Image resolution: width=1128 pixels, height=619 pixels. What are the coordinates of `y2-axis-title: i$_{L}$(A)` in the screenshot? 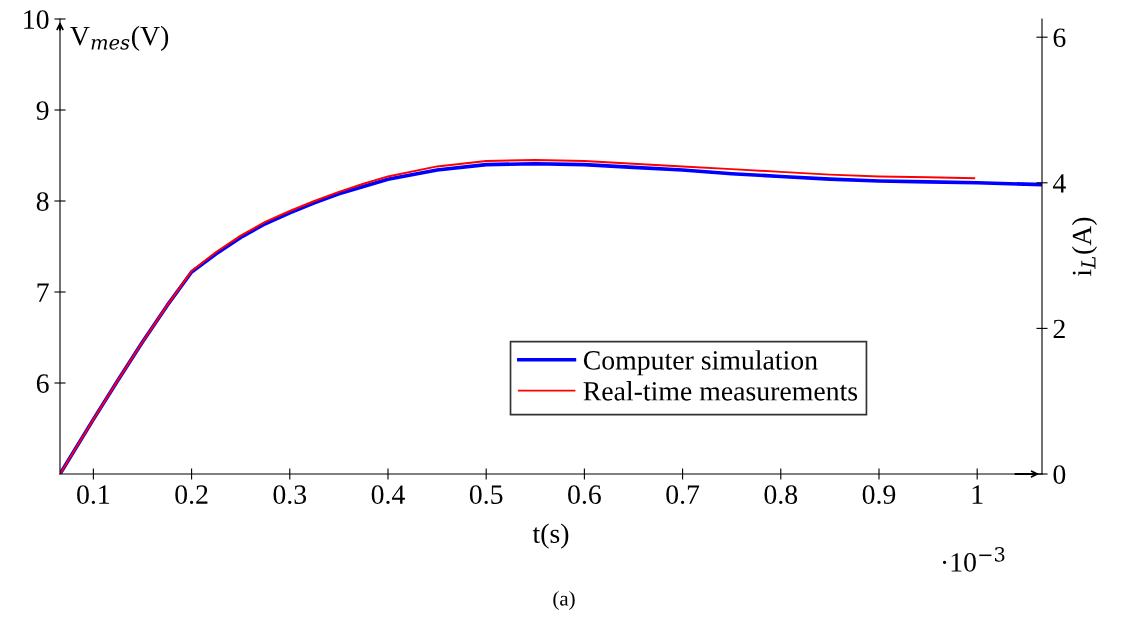 It's located at (1084, 247).